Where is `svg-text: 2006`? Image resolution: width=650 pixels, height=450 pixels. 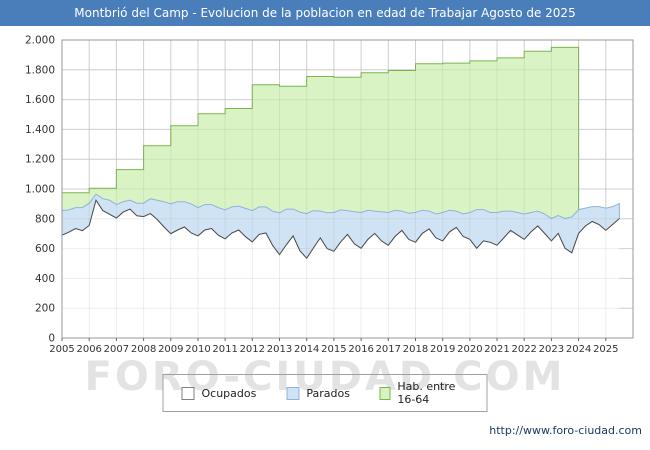
svg-text: 2006 is located at coordinates (88, 349).